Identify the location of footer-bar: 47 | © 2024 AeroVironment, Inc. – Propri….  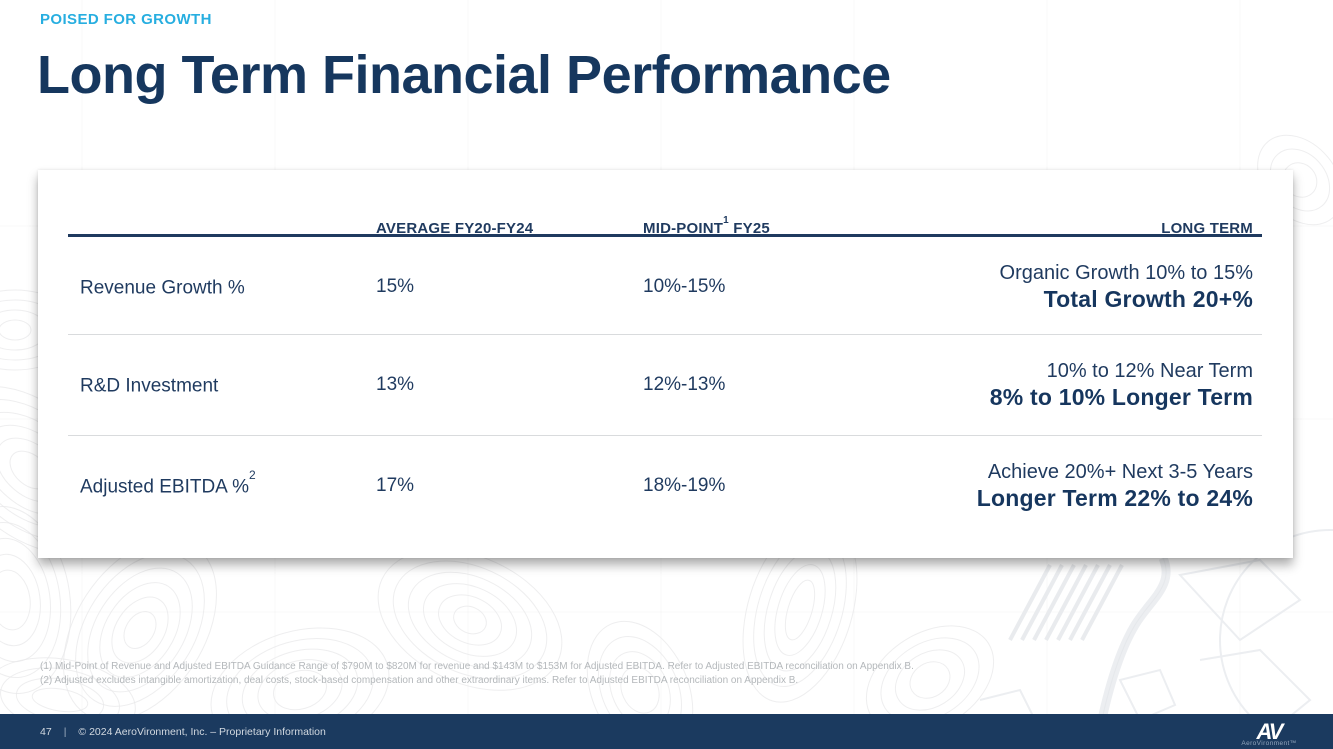
(666, 731).